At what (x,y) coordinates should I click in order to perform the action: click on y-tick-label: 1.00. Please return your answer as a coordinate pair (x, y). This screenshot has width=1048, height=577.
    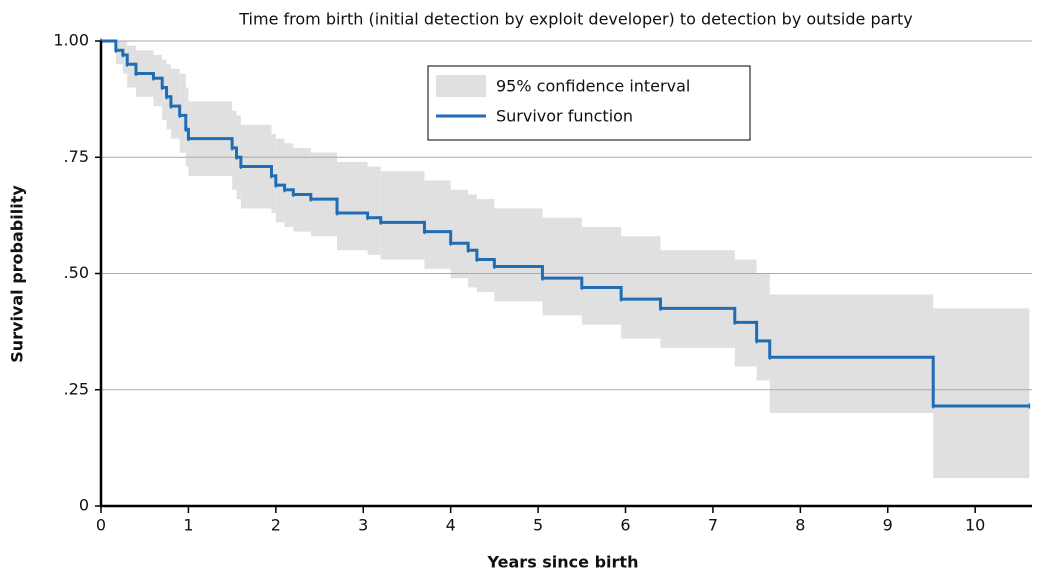
    Looking at the image, I should click on (71, 40).